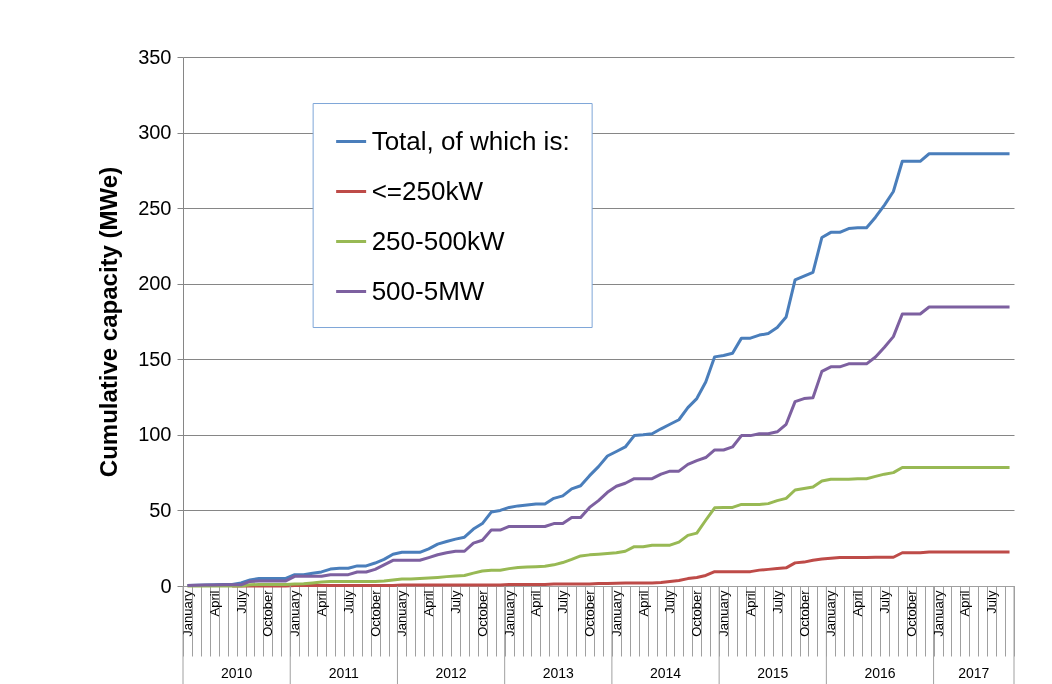  Describe the element at coordinates (155, 132) in the screenshot. I see `y-tick-label: 300` at that location.